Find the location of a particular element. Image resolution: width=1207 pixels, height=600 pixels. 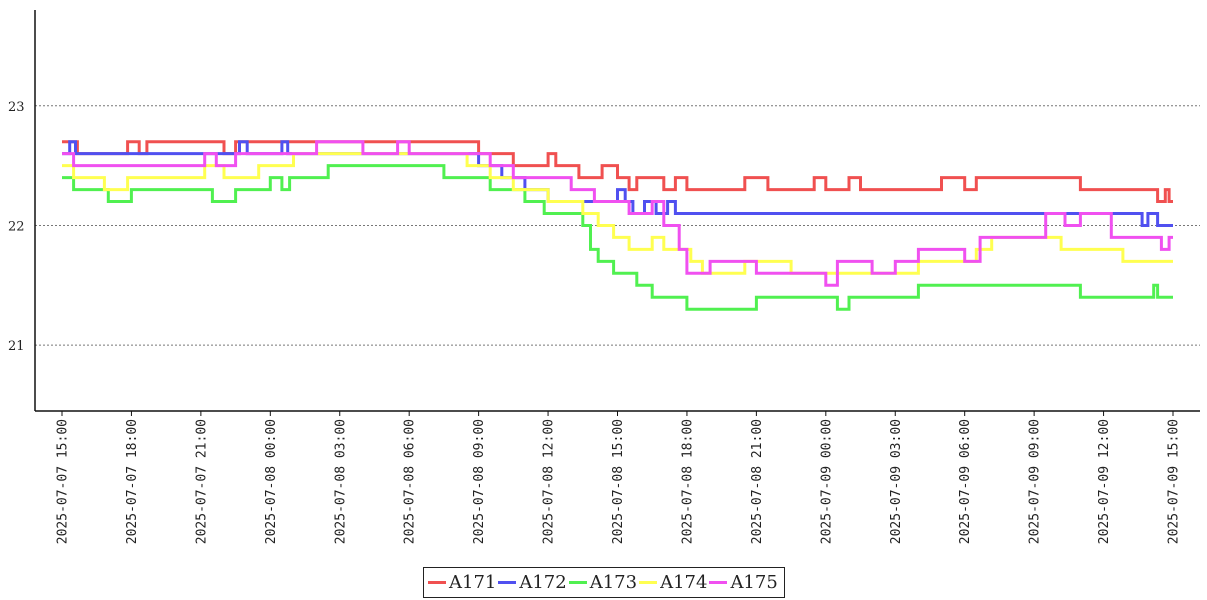

legend-swatch-a171 is located at coordinates (437, 582).